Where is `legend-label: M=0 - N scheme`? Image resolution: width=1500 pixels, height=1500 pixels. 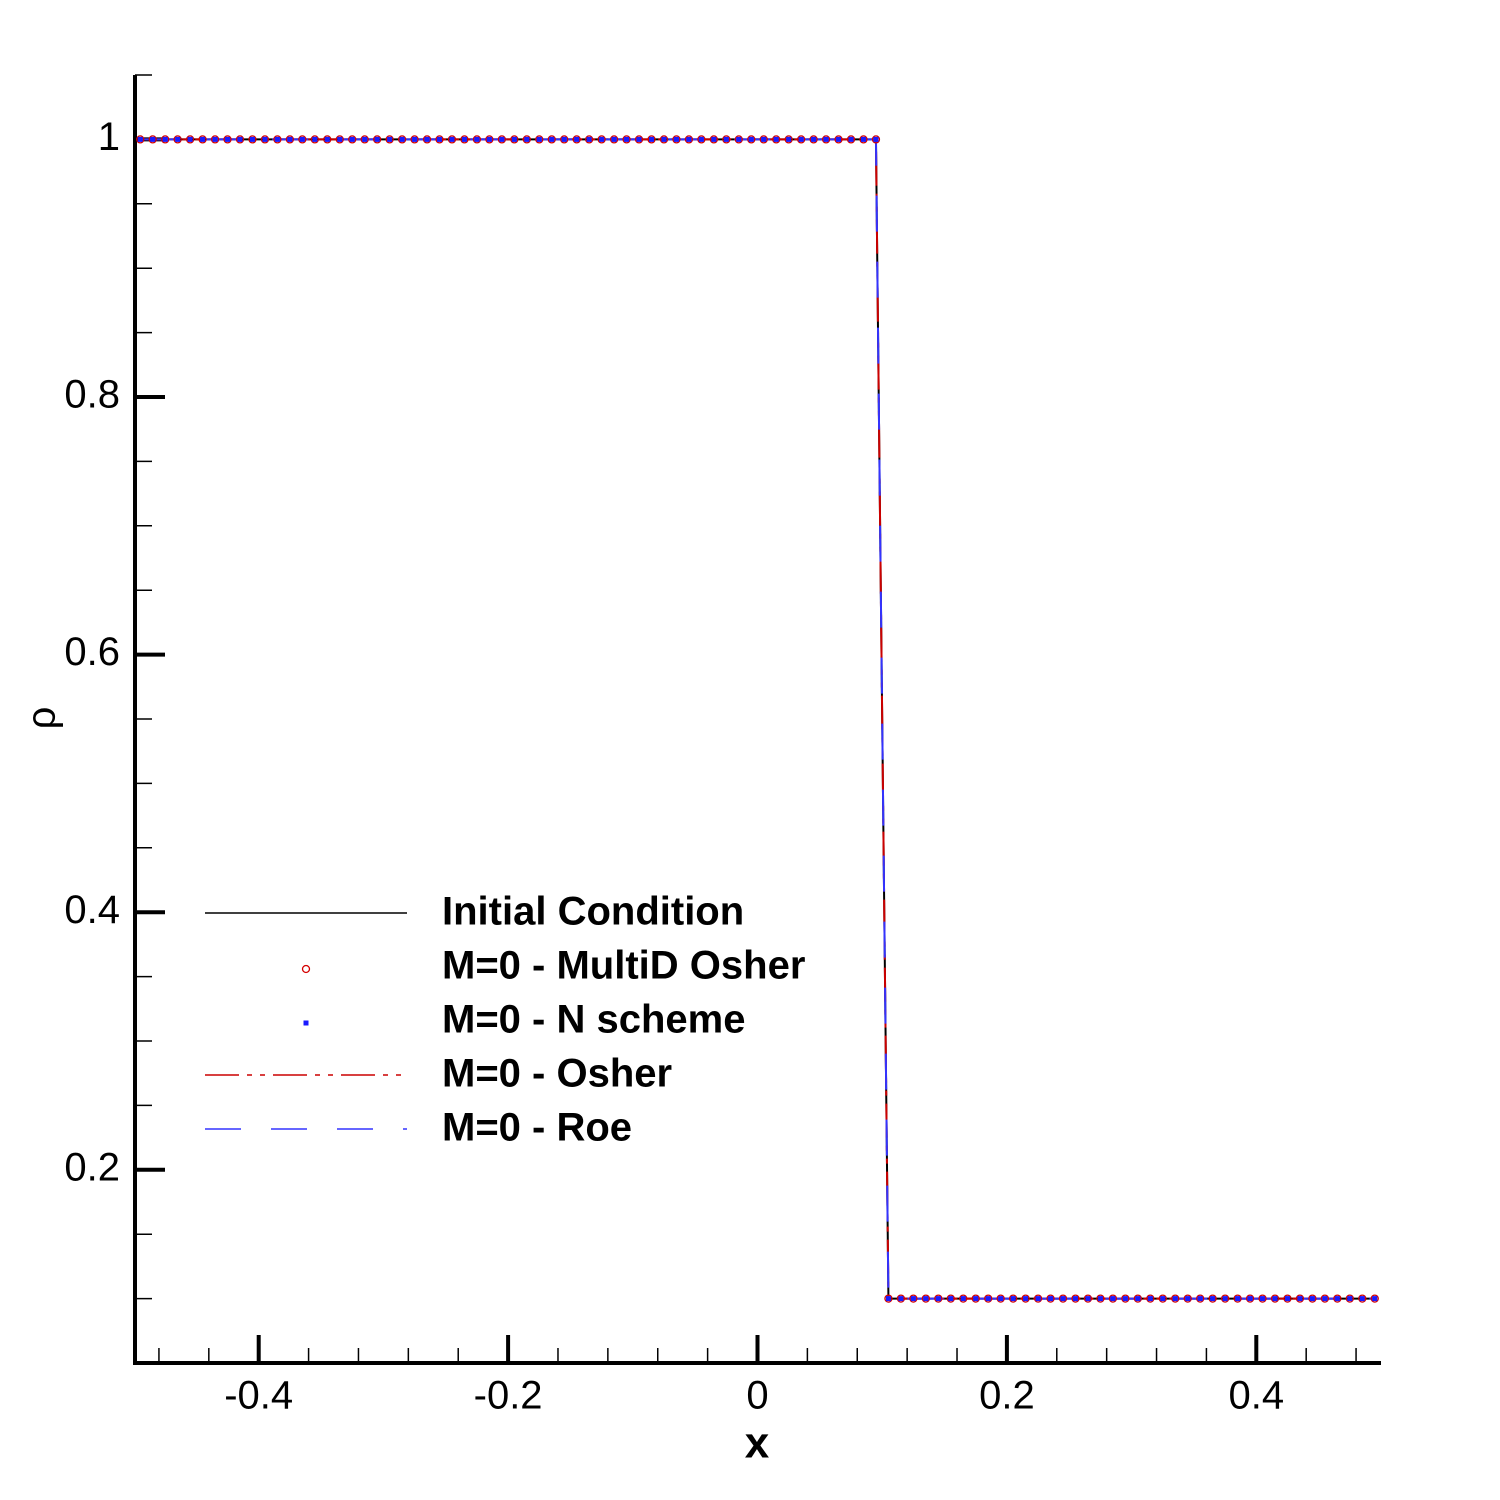 legend-label: M=0 - N scheme is located at coordinates (593, 1020).